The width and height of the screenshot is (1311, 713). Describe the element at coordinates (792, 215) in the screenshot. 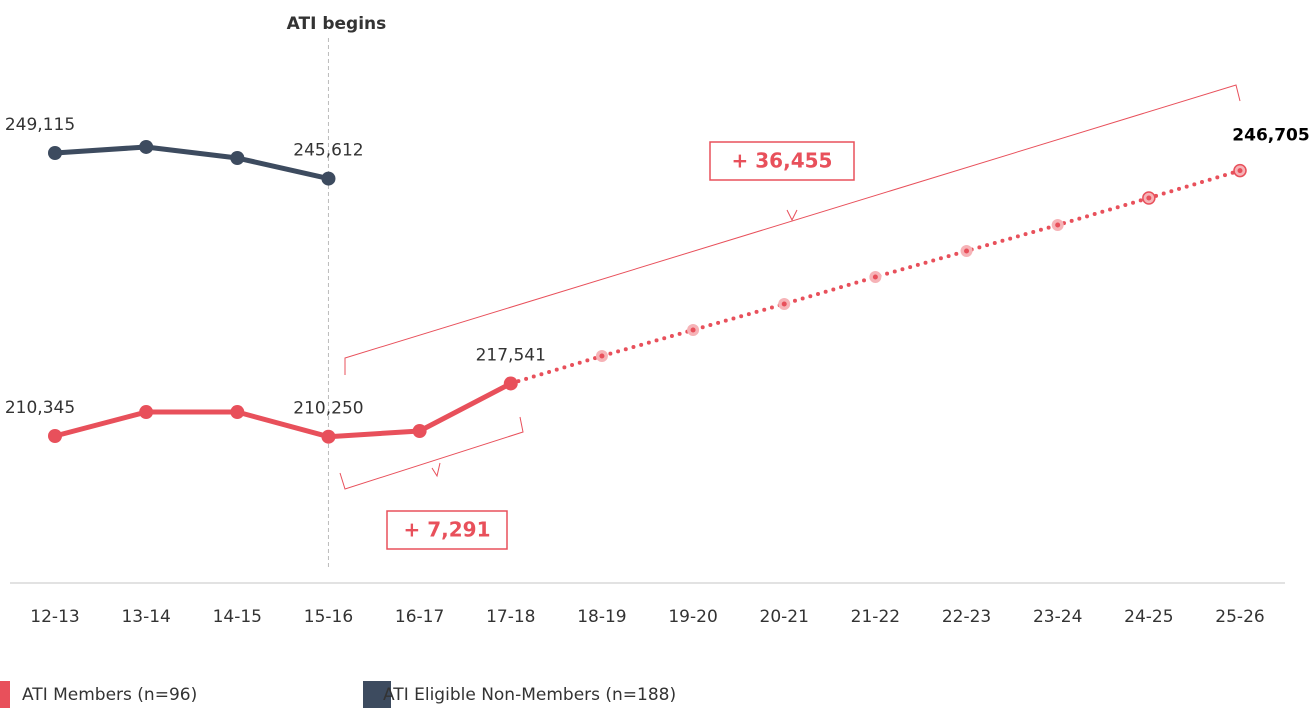

I see `bracket-long-tip` at that location.